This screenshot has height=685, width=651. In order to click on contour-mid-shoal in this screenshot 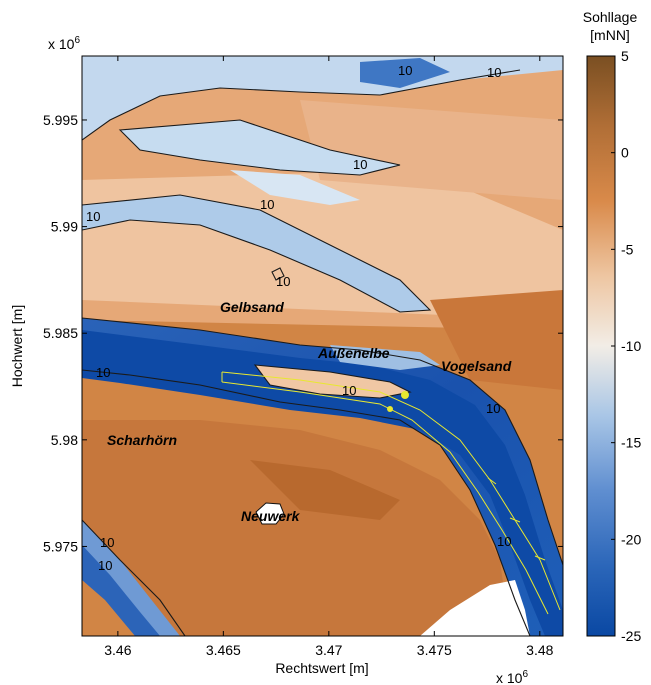, I will do `click(332, 381)`.